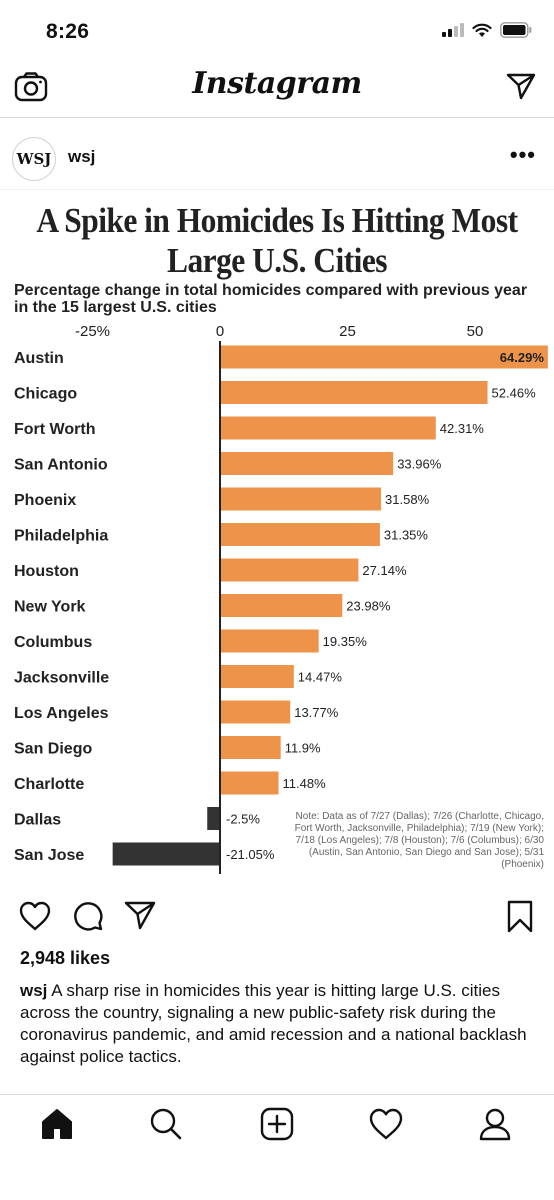 The width and height of the screenshot is (554, 1200). What do you see at coordinates (65, 958) in the screenshot?
I see `likes-count: 2,948 likes` at bounding box center [65, 958].